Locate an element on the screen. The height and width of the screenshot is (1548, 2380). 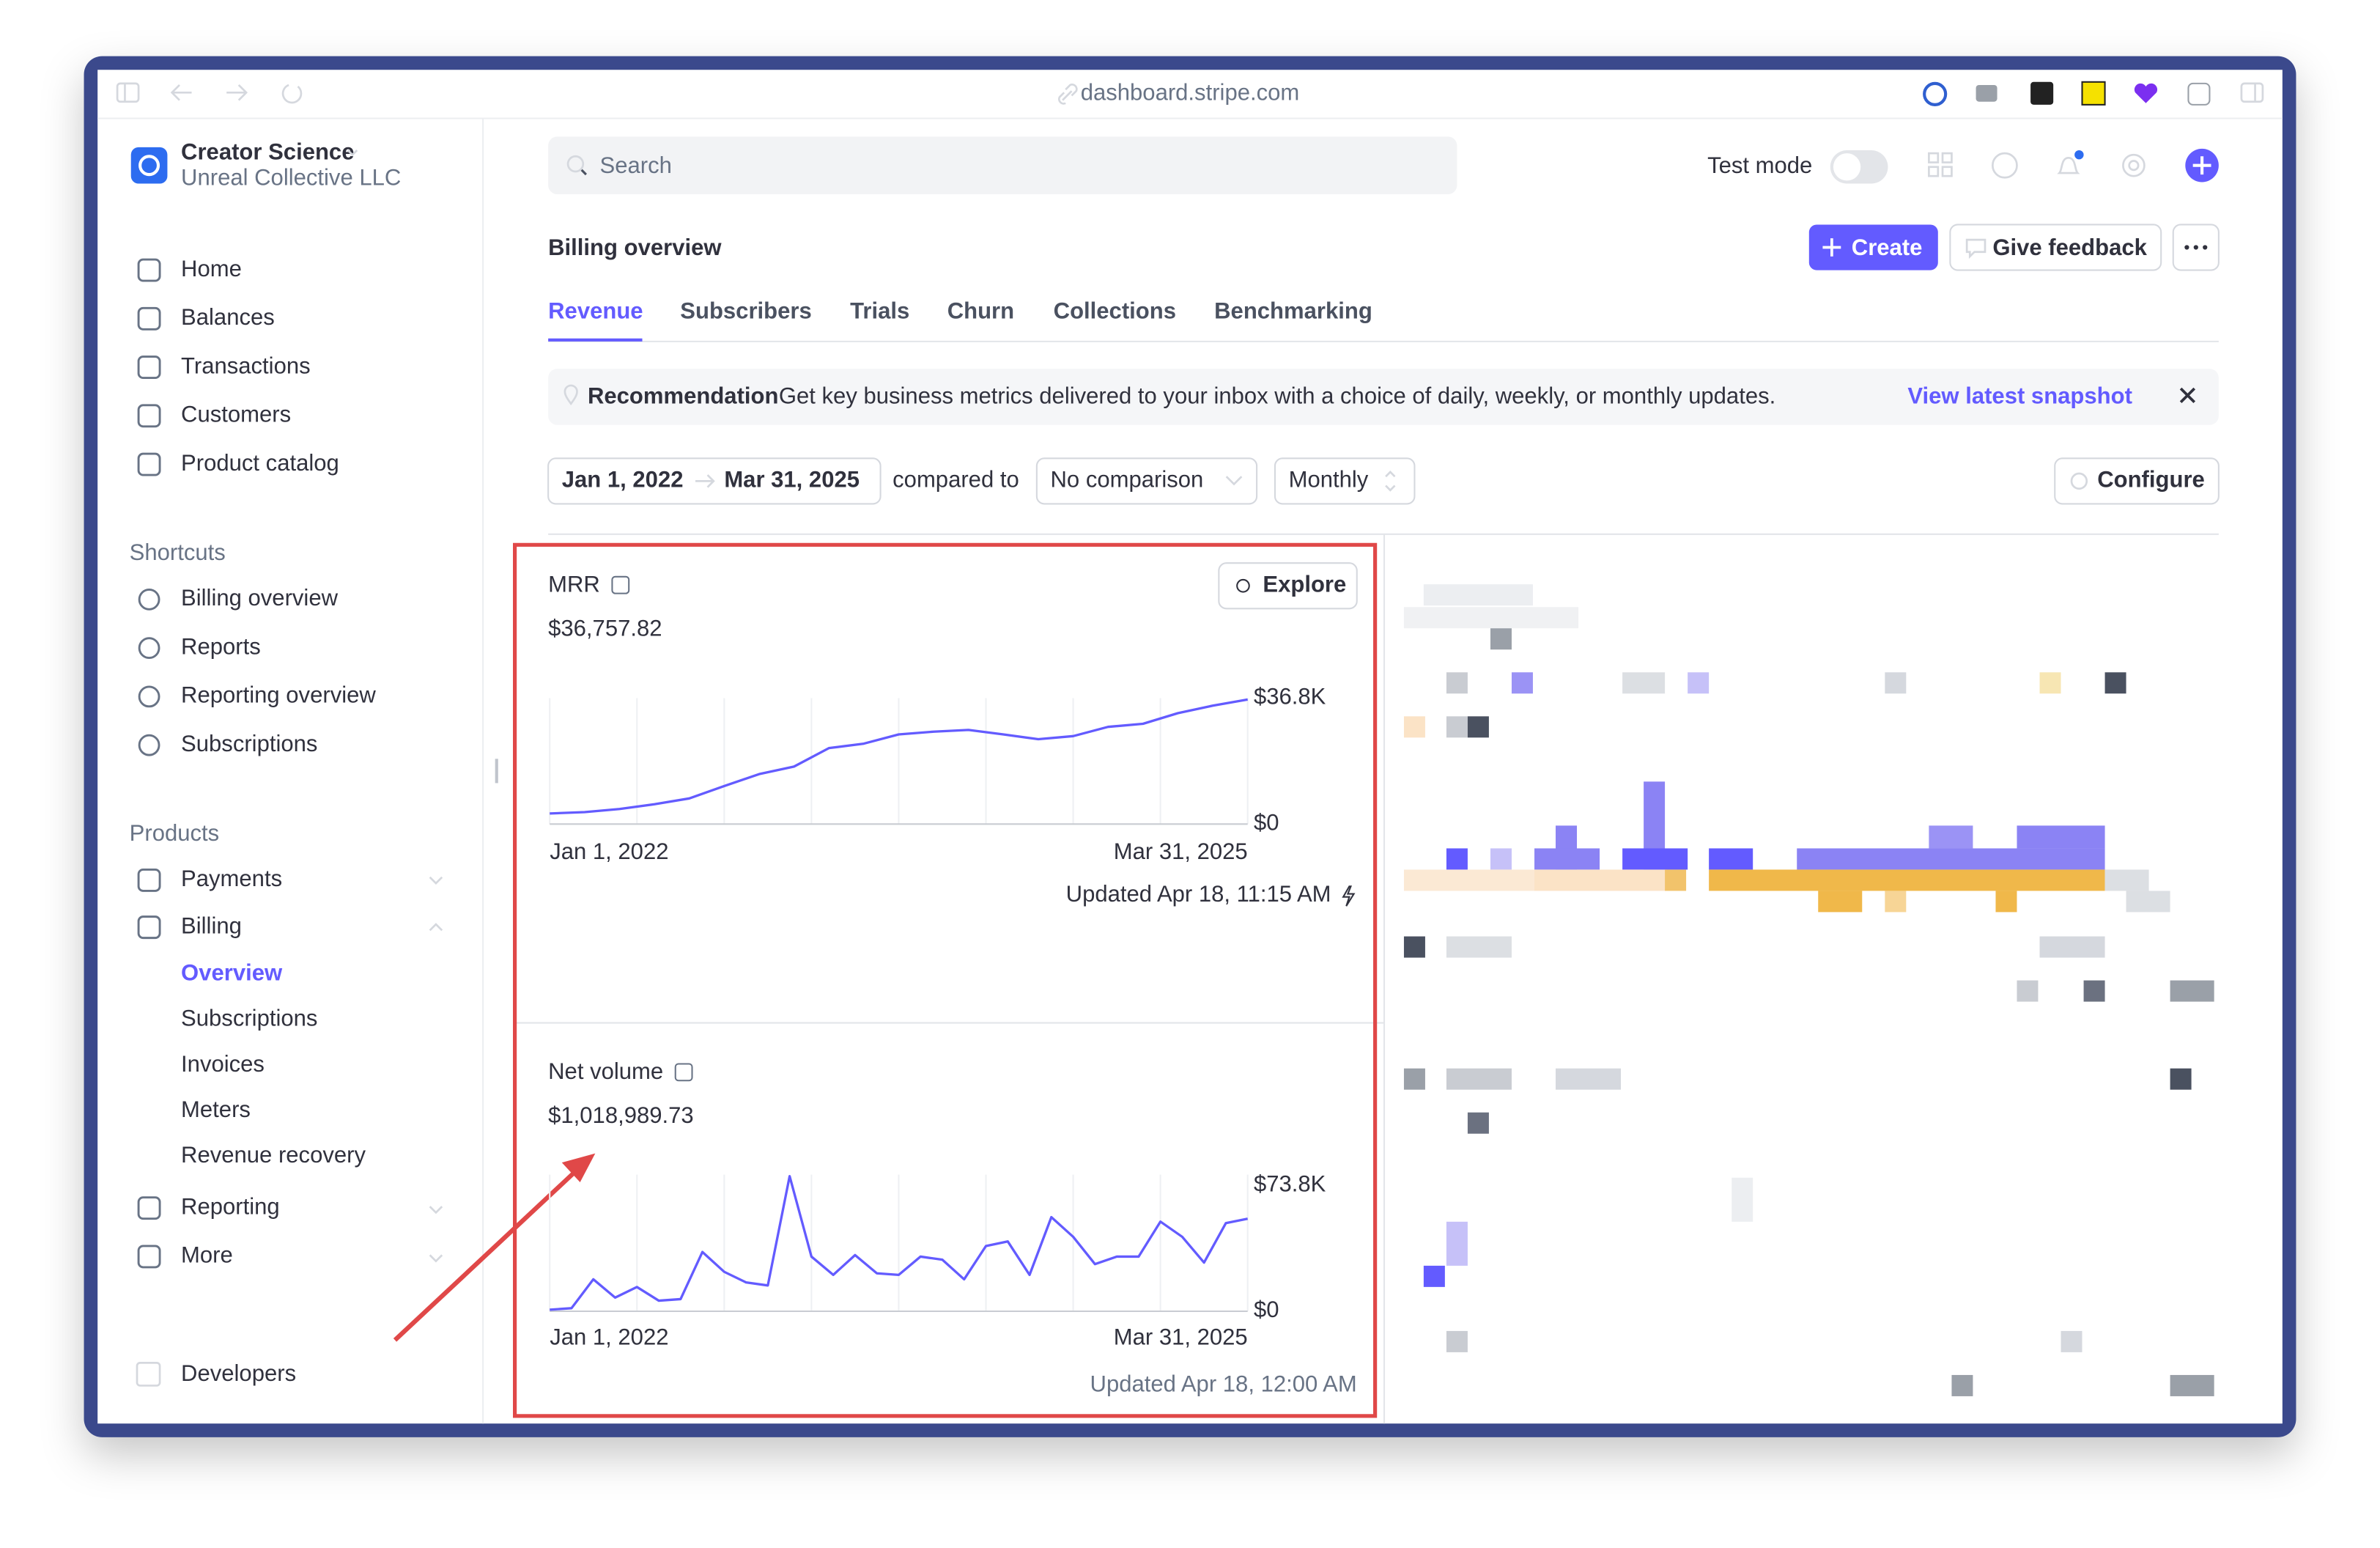
y-tick-label: $0 is located at coordinates (1266, 823).